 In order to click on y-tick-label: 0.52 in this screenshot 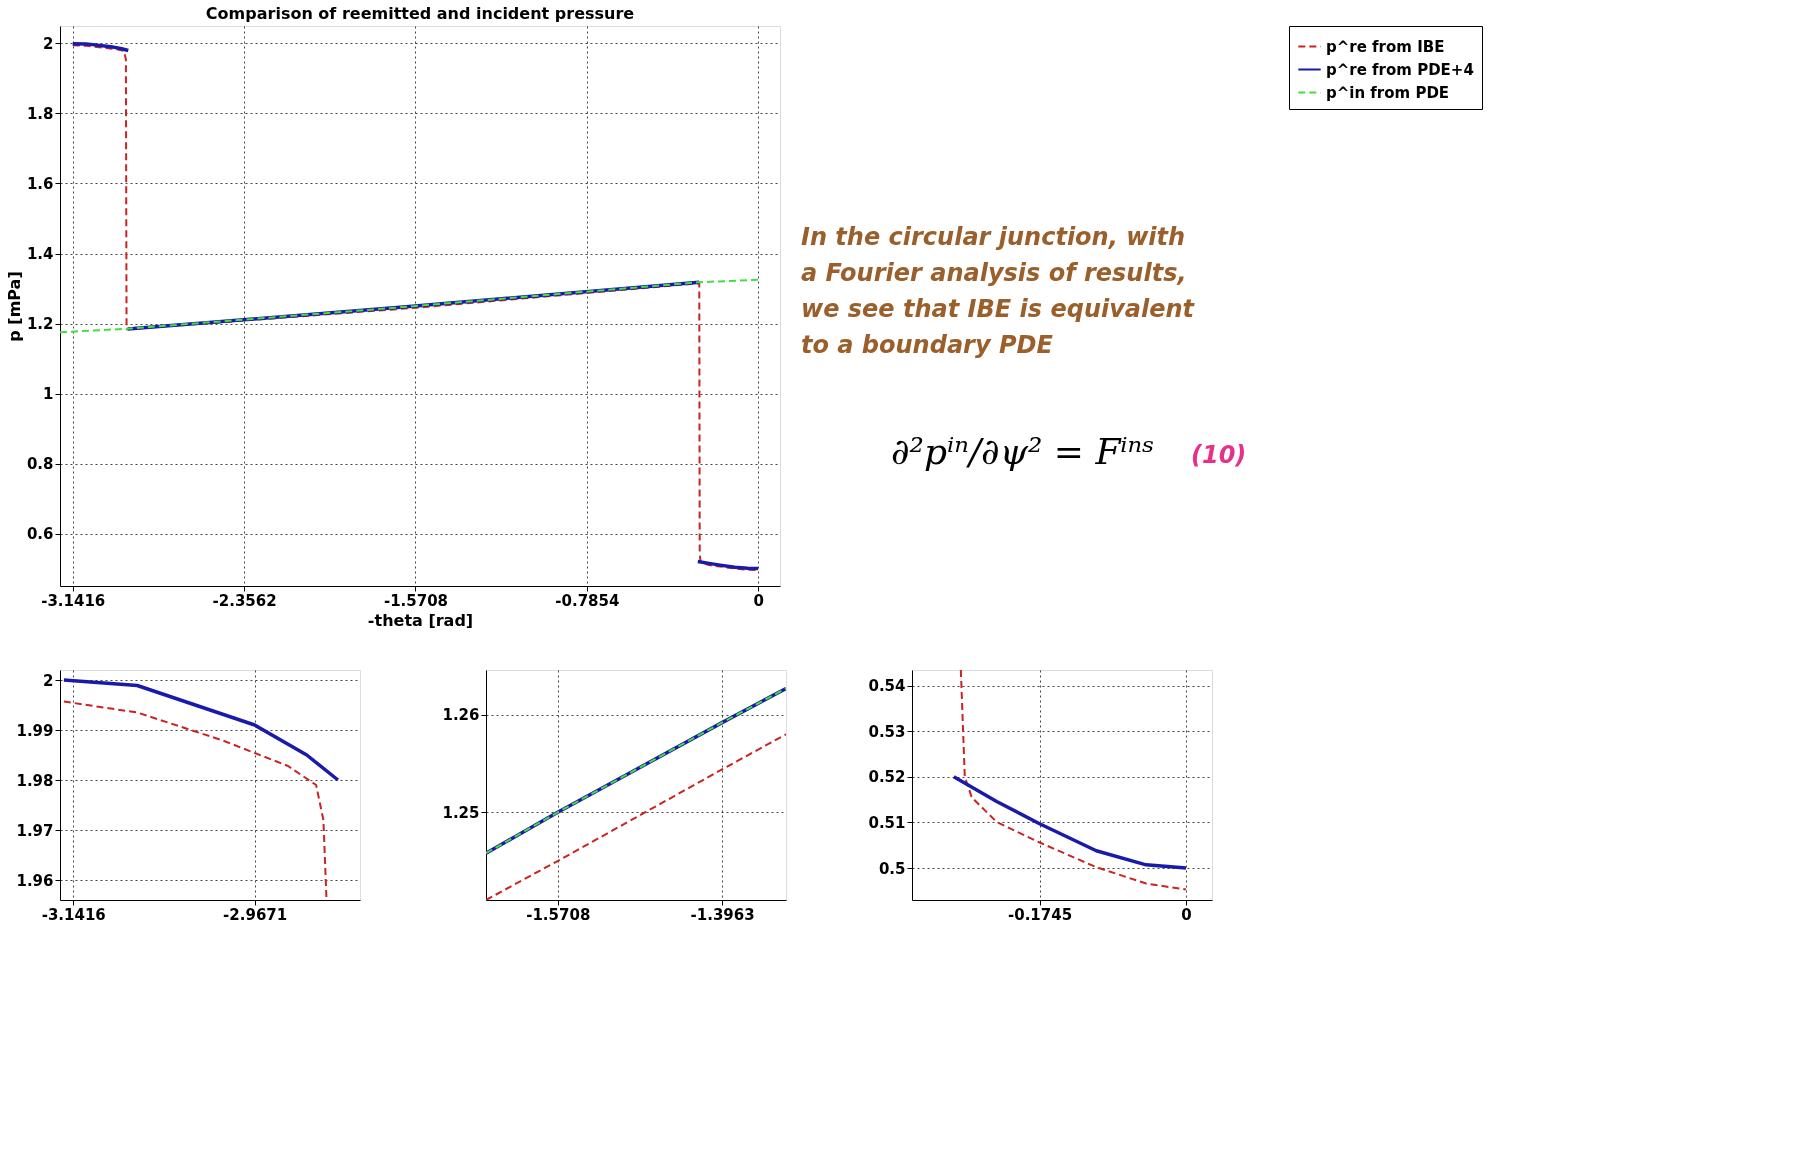, I will do `click(887, 777)`.